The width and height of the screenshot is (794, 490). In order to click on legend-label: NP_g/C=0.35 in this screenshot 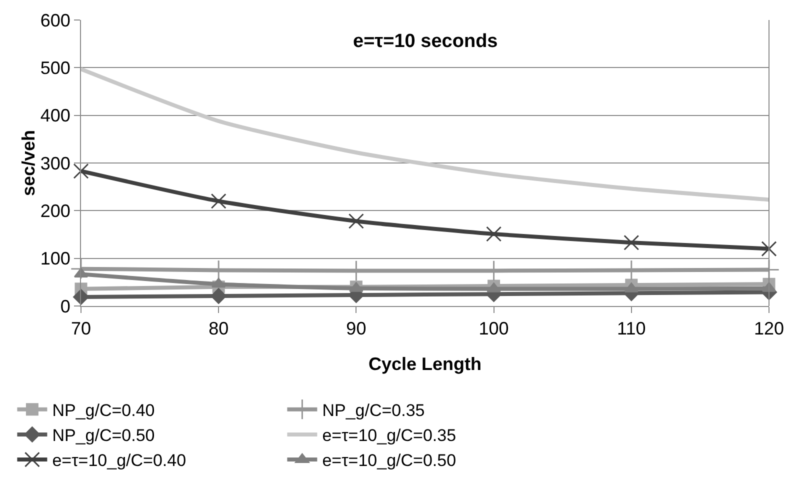, I will do `click(373, 410)`.